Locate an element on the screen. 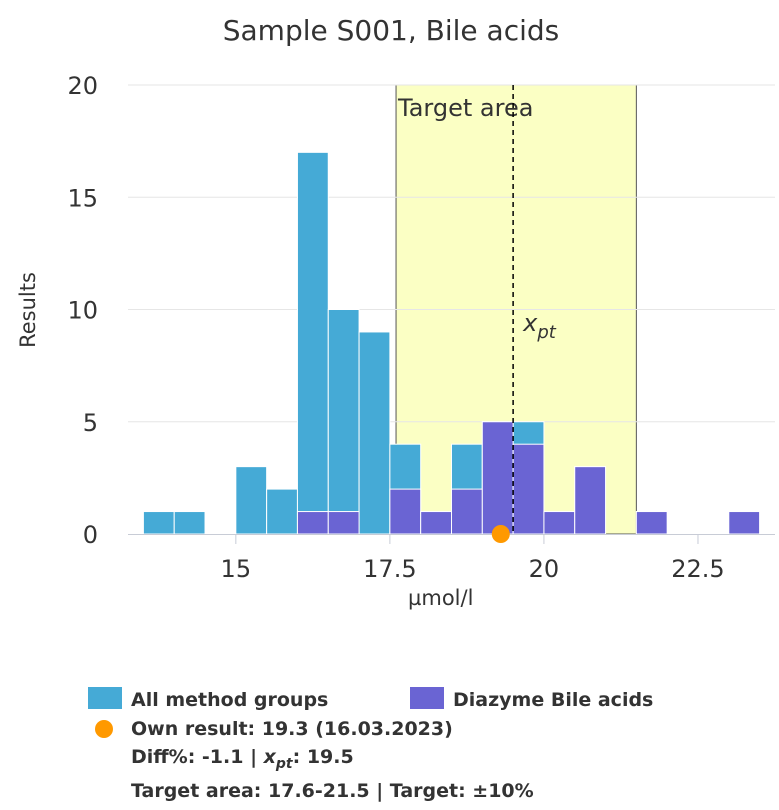 This screenshot has height=810, width=779. legend-own-result-icon is located at coordinates (104, 729).